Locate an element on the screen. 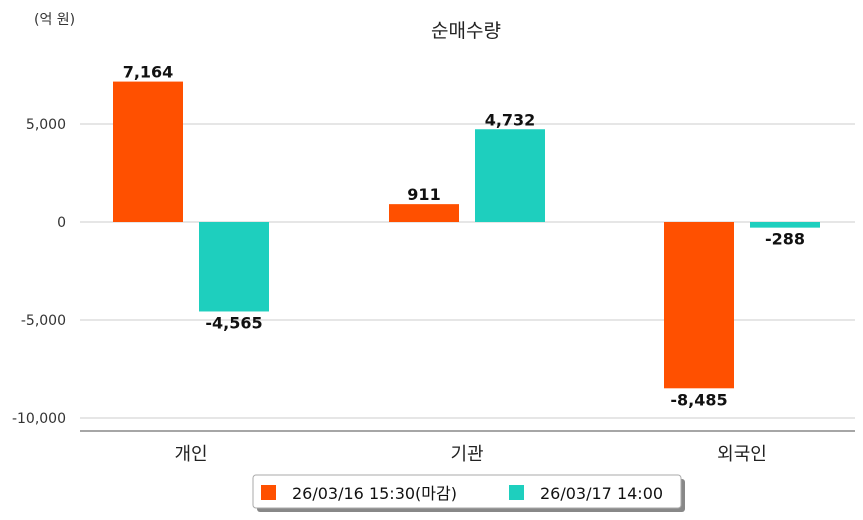  legend-box is located at coordinates (467, 491).